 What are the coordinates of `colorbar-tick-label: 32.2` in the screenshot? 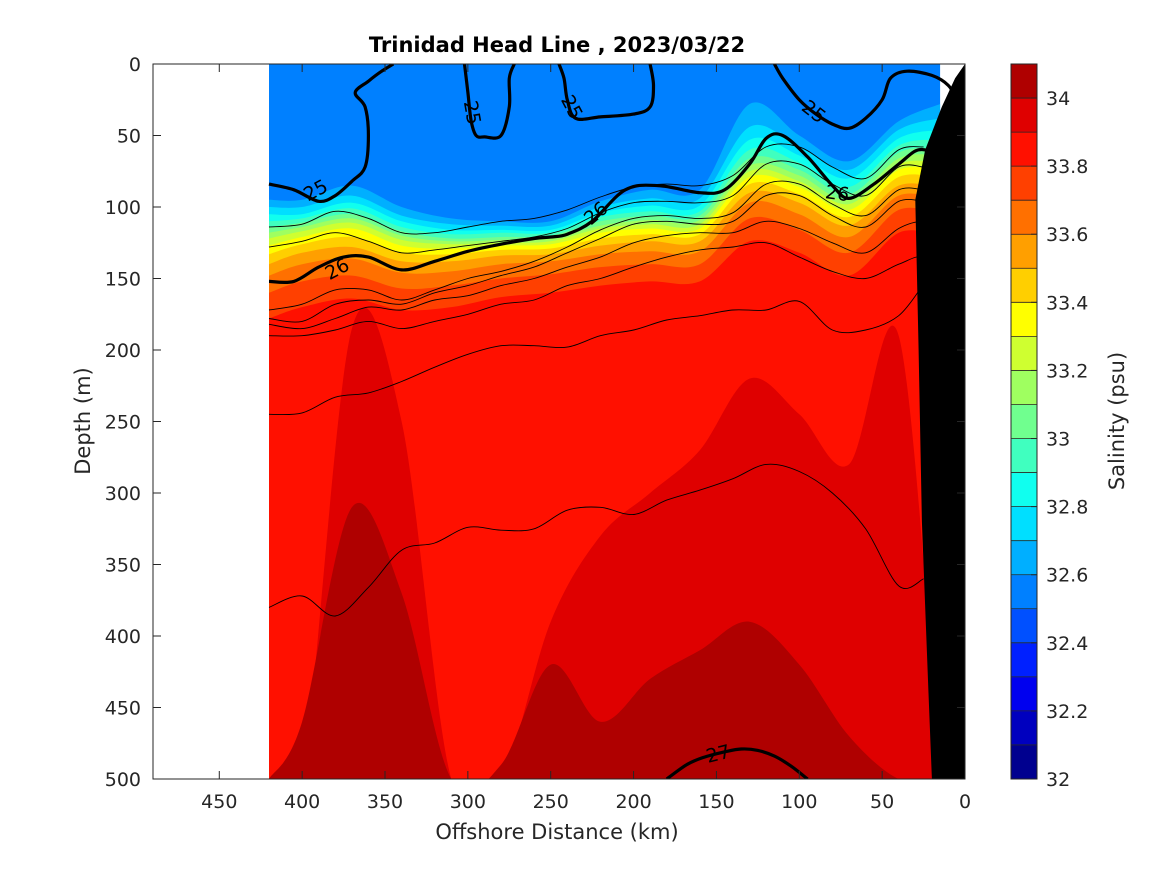 It's located at (1067, 712).